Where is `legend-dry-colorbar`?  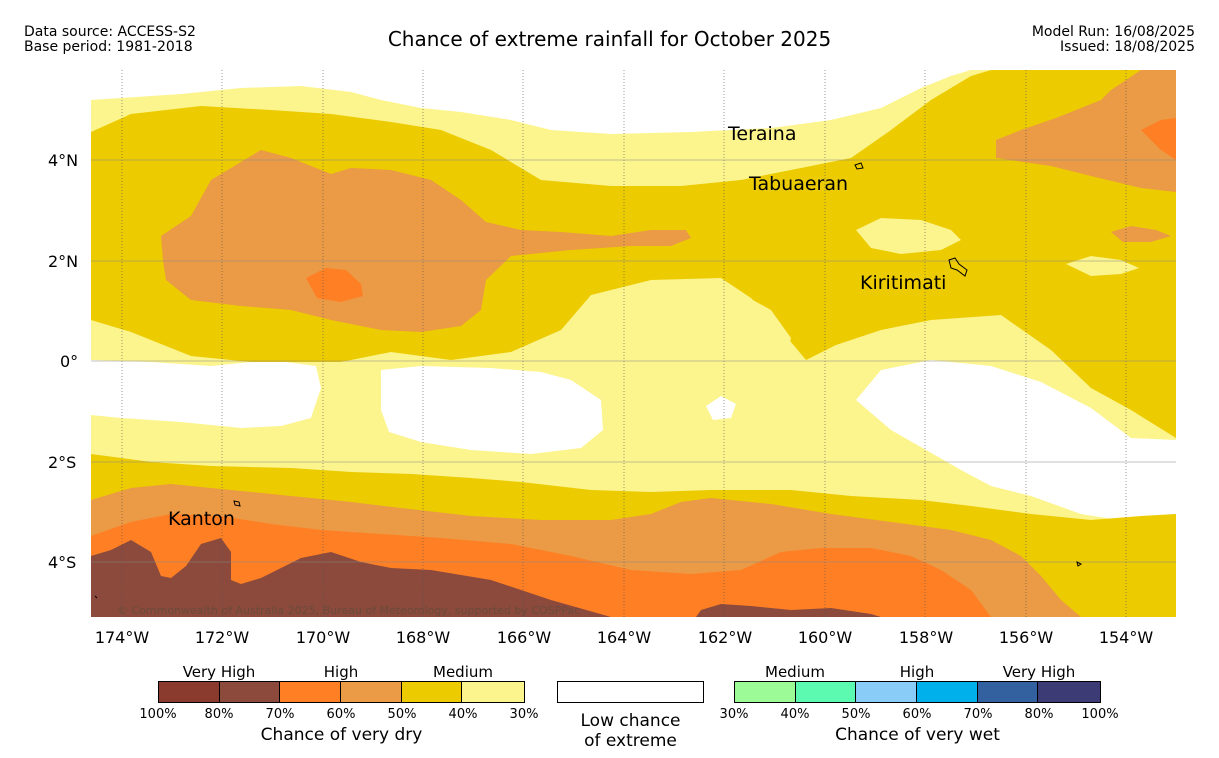
legend-dry-colorbar is located at coordinates (341, 692).